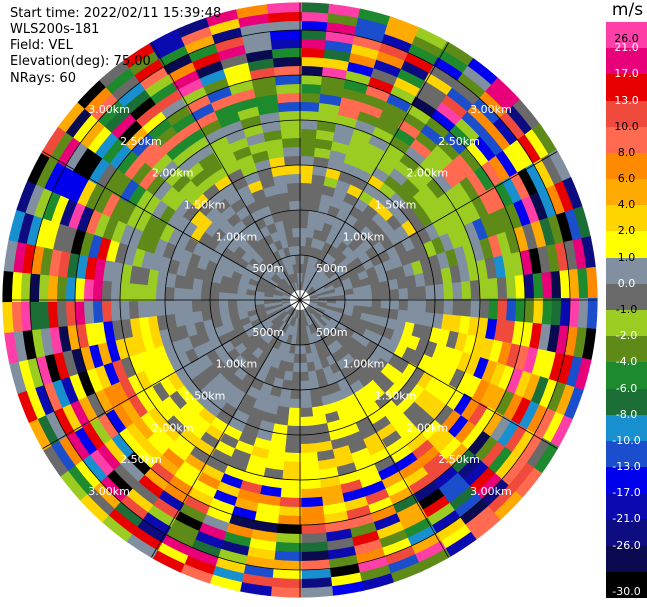 The width and height of the screenshot is (647, 607). Describe the element at coordinates (627, 10) in the screenshot. I see `colorbar-unit: m/s` at that location.